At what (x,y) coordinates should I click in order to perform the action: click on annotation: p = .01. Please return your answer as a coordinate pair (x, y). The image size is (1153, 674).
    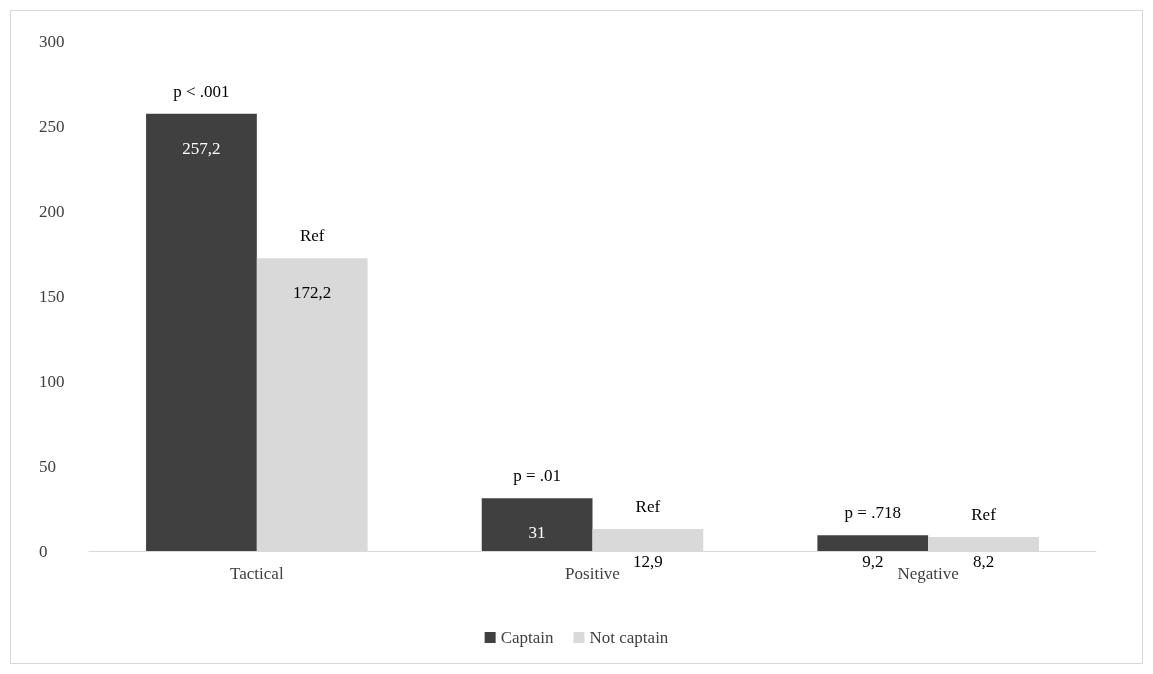
    Looking at the image, I should click on (537, 476).